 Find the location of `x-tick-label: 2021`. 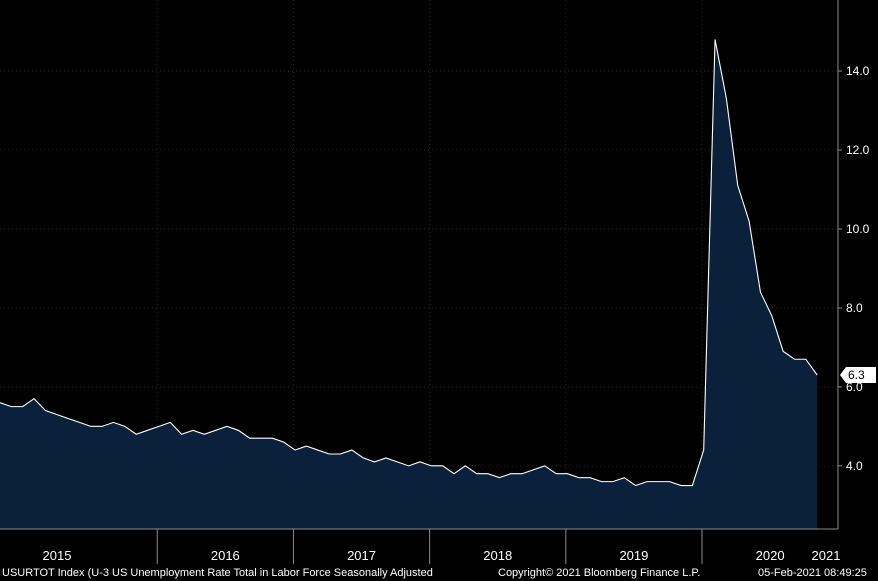

x-tick-label: 2021 is located at coordinates (826, 555).